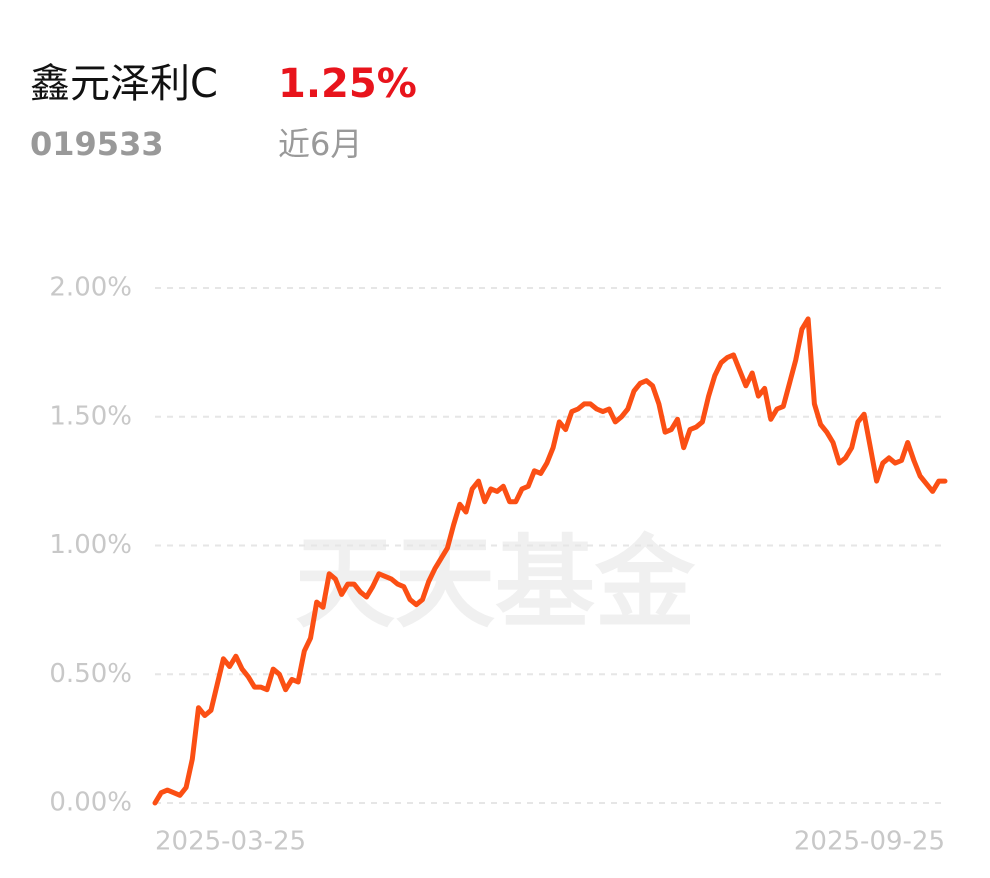 This screenshot has width=990, height=878. What do you see at coordinates (90, 416) in the screenshot?
I see `y-tick-label: 1.50%` at bounding box center [90, 416].